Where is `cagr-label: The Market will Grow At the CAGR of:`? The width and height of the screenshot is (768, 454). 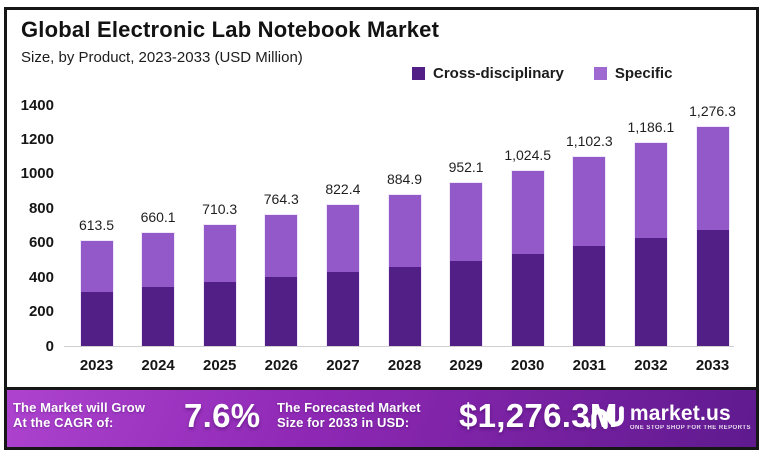 cagr-label: The Market will Grow At the CAGR of: is located at coordinates (79, 415).